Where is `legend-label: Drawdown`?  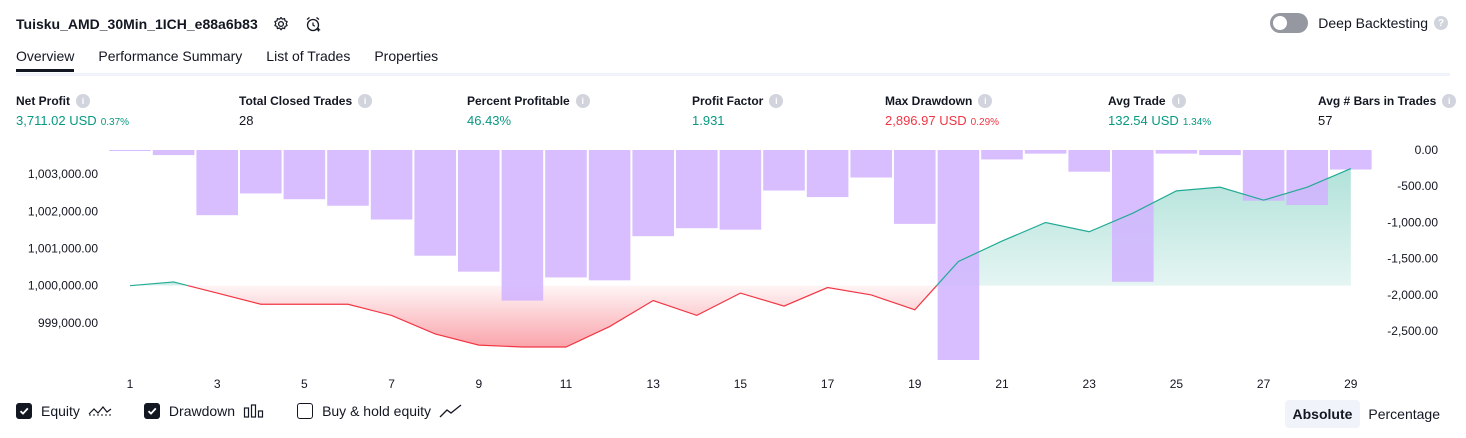
legend-label: Drawdown is located at coordinates (202, 411).